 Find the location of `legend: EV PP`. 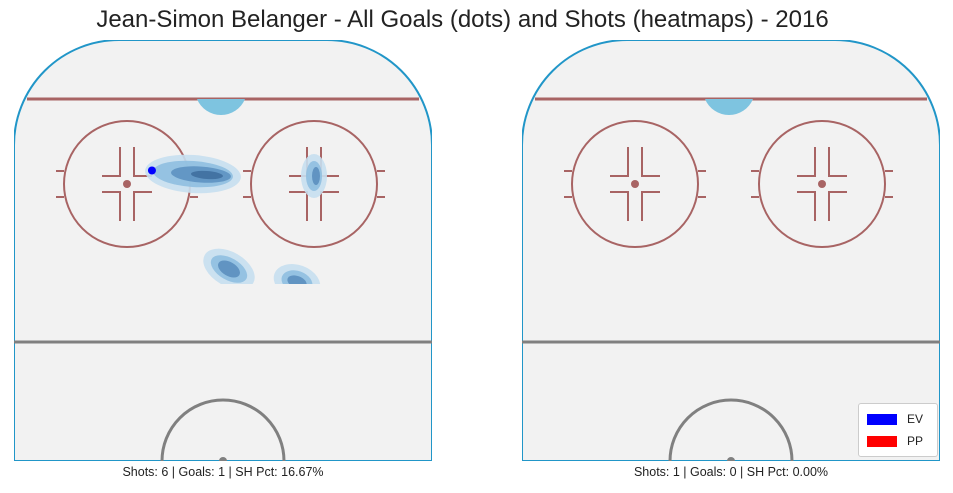

legend: EV PP is located at coordinates (898, 430).